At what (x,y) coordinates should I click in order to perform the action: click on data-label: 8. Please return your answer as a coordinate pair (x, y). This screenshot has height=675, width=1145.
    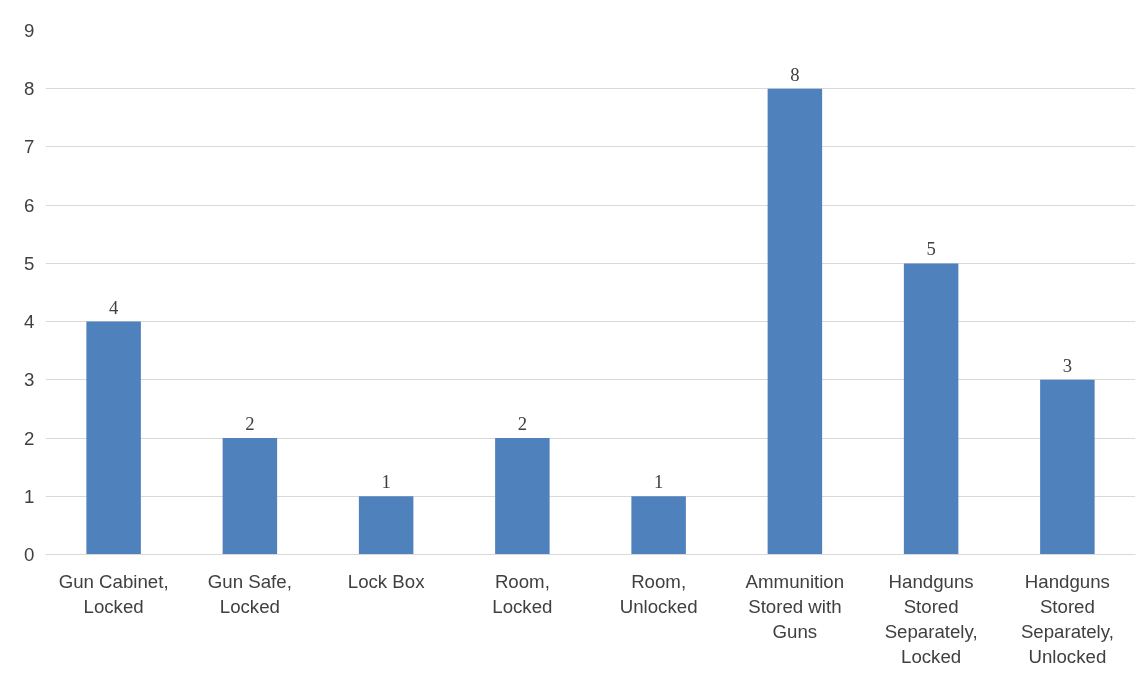
    Looking at the image, I should click on (795, 74).